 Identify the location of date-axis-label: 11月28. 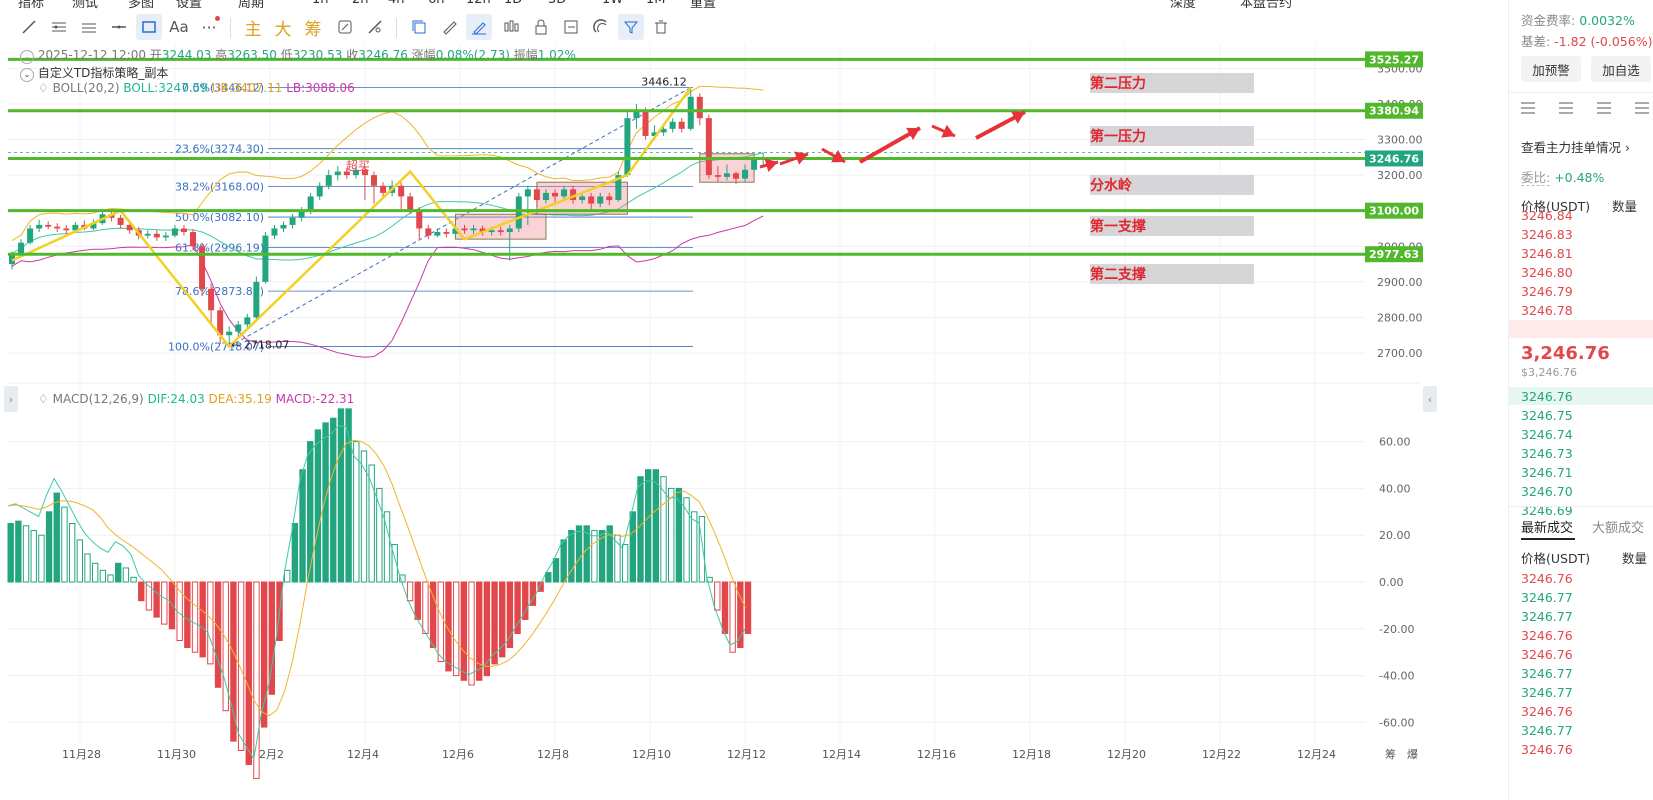
(81, 754).